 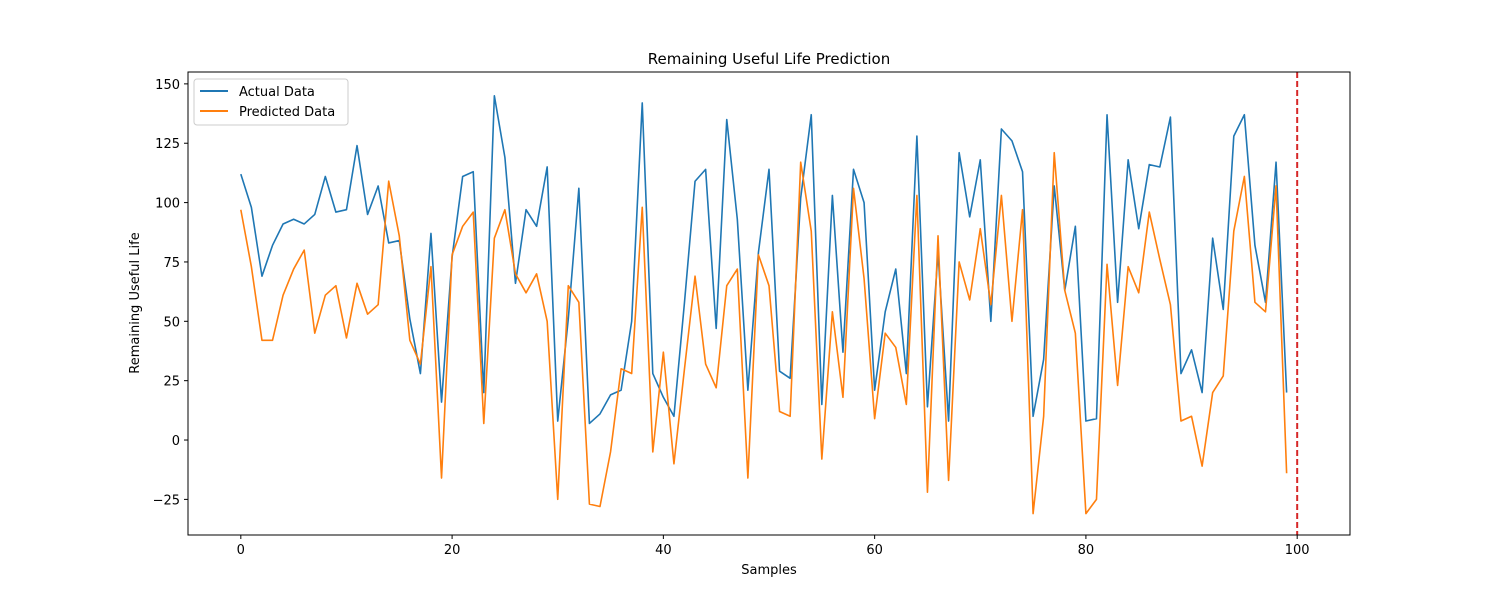 What do you see at coordinates (170, 293) in the screenshot?
I see `y-axis-ticks: −25 0 25 50 75 100 125 150` at bounding box center [170, 293].